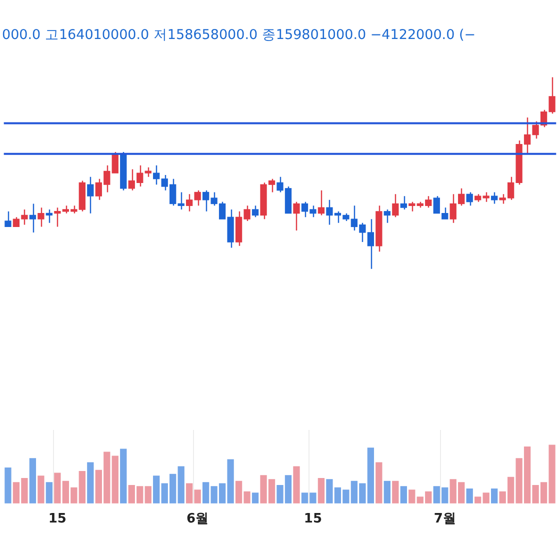 Image resolution: width=560 pixels, height=560 pixels. What do you see at coordinates (238, 35) in the screenshot?
I see `text: 000.0 고164010000.0 저158658000.0 종159801000.0 −4122000.0 (−` at bounding box center [238, 35].